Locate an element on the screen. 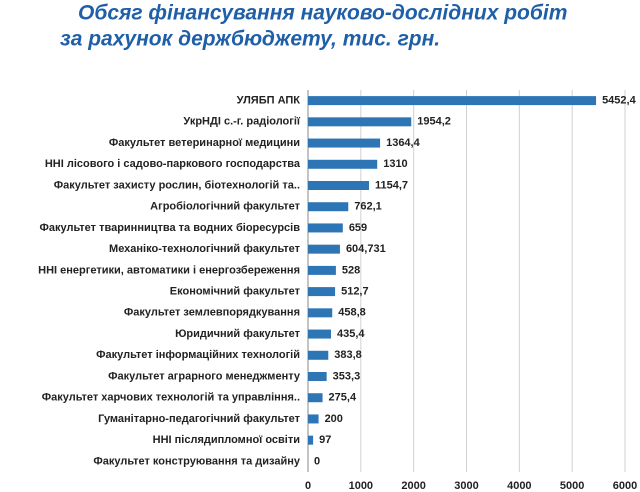  y-tick-label: Факультет конструювання та дизайну is located at coordinates (197, 461).